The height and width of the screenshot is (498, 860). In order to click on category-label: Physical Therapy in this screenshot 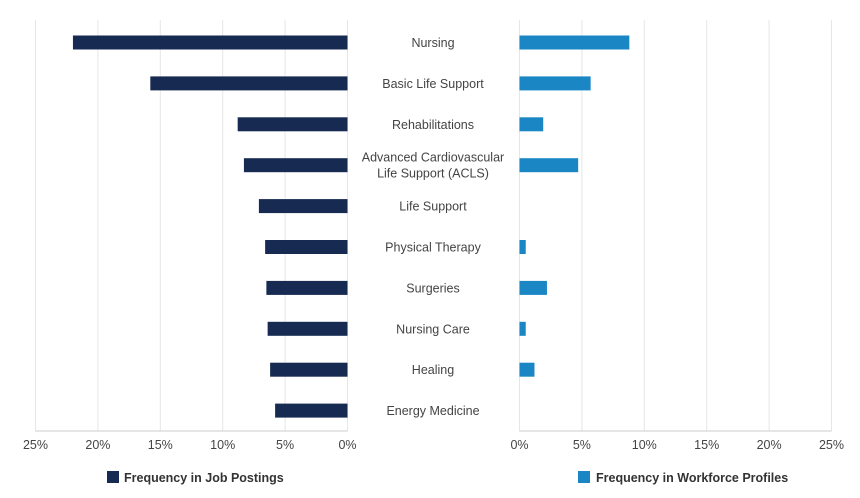, I will do `click(433, 248)`.